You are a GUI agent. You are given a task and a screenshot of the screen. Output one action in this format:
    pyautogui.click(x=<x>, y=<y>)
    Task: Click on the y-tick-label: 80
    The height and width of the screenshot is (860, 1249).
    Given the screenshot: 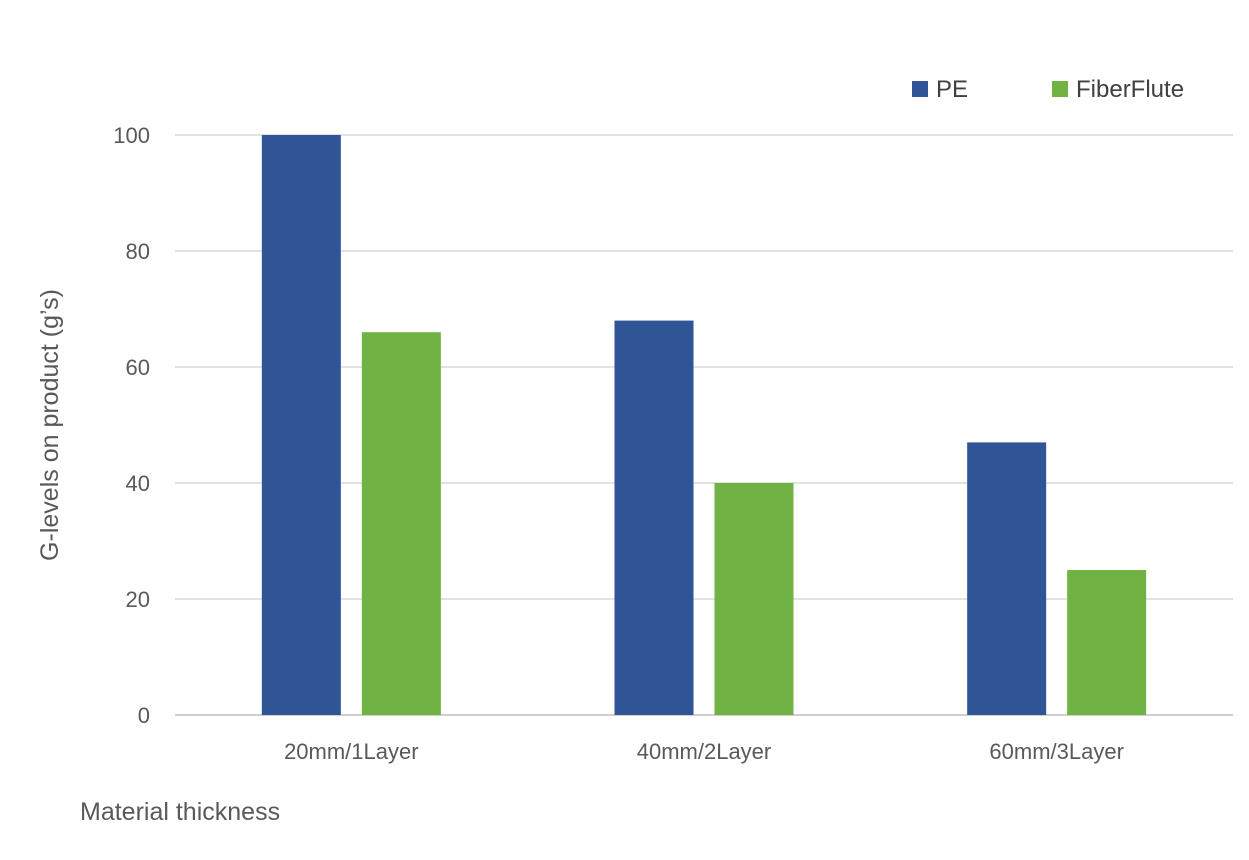 What is the action you would take?
    pyautogui.click(x=138, y=251)
    